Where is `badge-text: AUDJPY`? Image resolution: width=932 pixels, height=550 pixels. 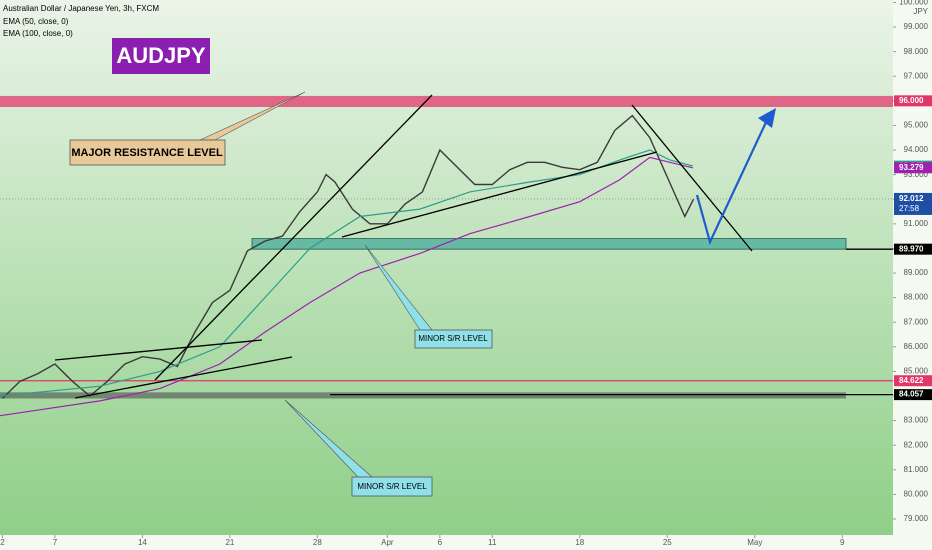
badge-text: AUDJPY is located at coordinates (161, 55).